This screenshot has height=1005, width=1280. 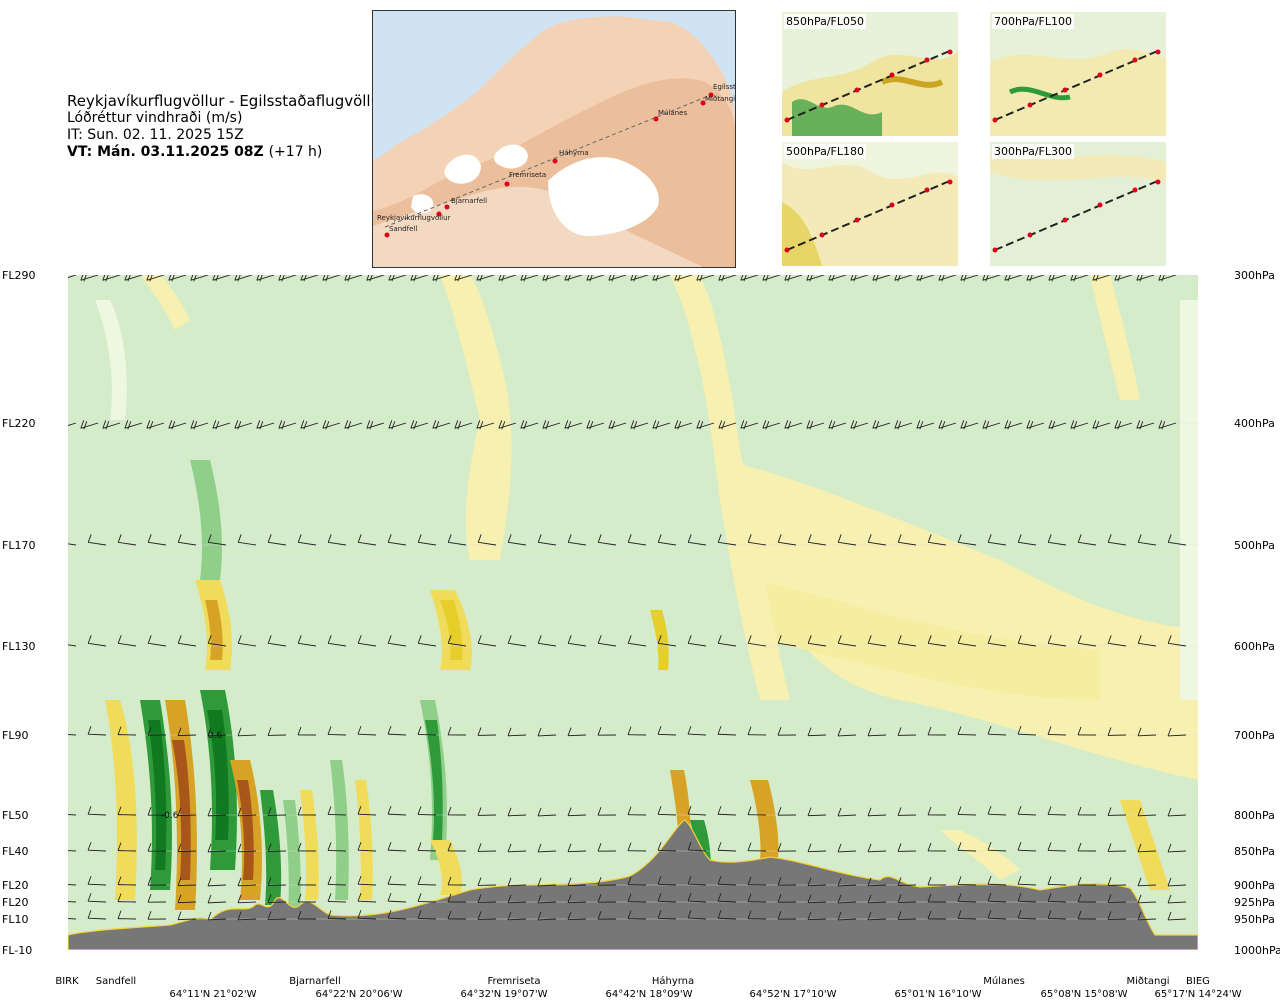 What do you see at coordinates (673, 981) in the screenshot?
I see `x-station-label: Háhyrna` at bounding box center [673, 981].